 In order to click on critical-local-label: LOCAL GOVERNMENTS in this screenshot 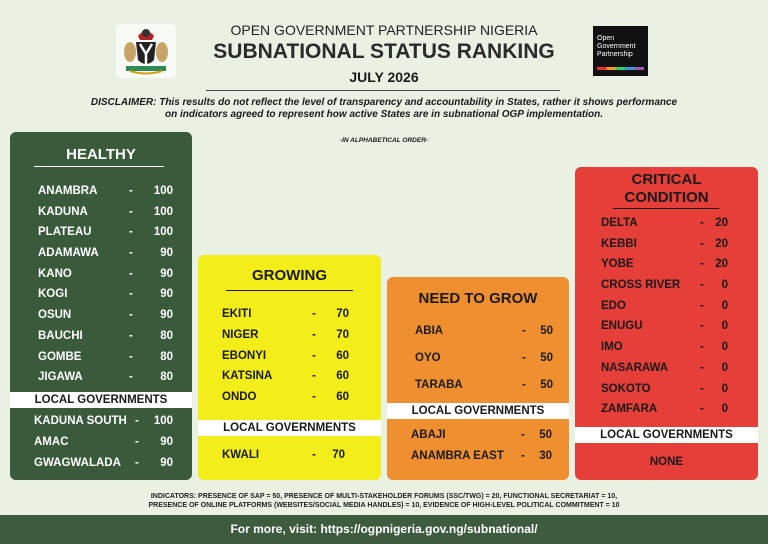, I will do `click(666, 435)`.